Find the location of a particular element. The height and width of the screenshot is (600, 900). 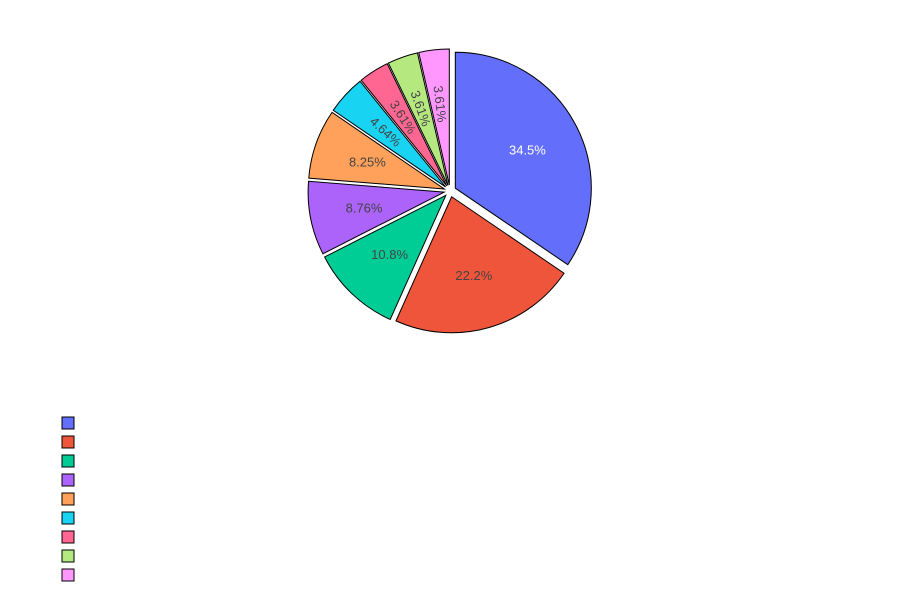

pie-slice-label: 34.5% is located at coordinates (527, 150).